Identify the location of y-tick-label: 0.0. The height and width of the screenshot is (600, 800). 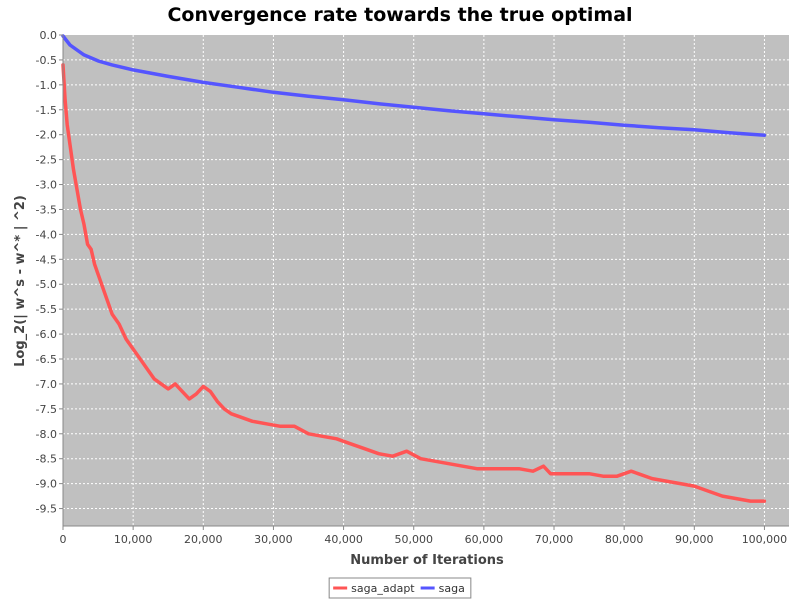
(49, 35).